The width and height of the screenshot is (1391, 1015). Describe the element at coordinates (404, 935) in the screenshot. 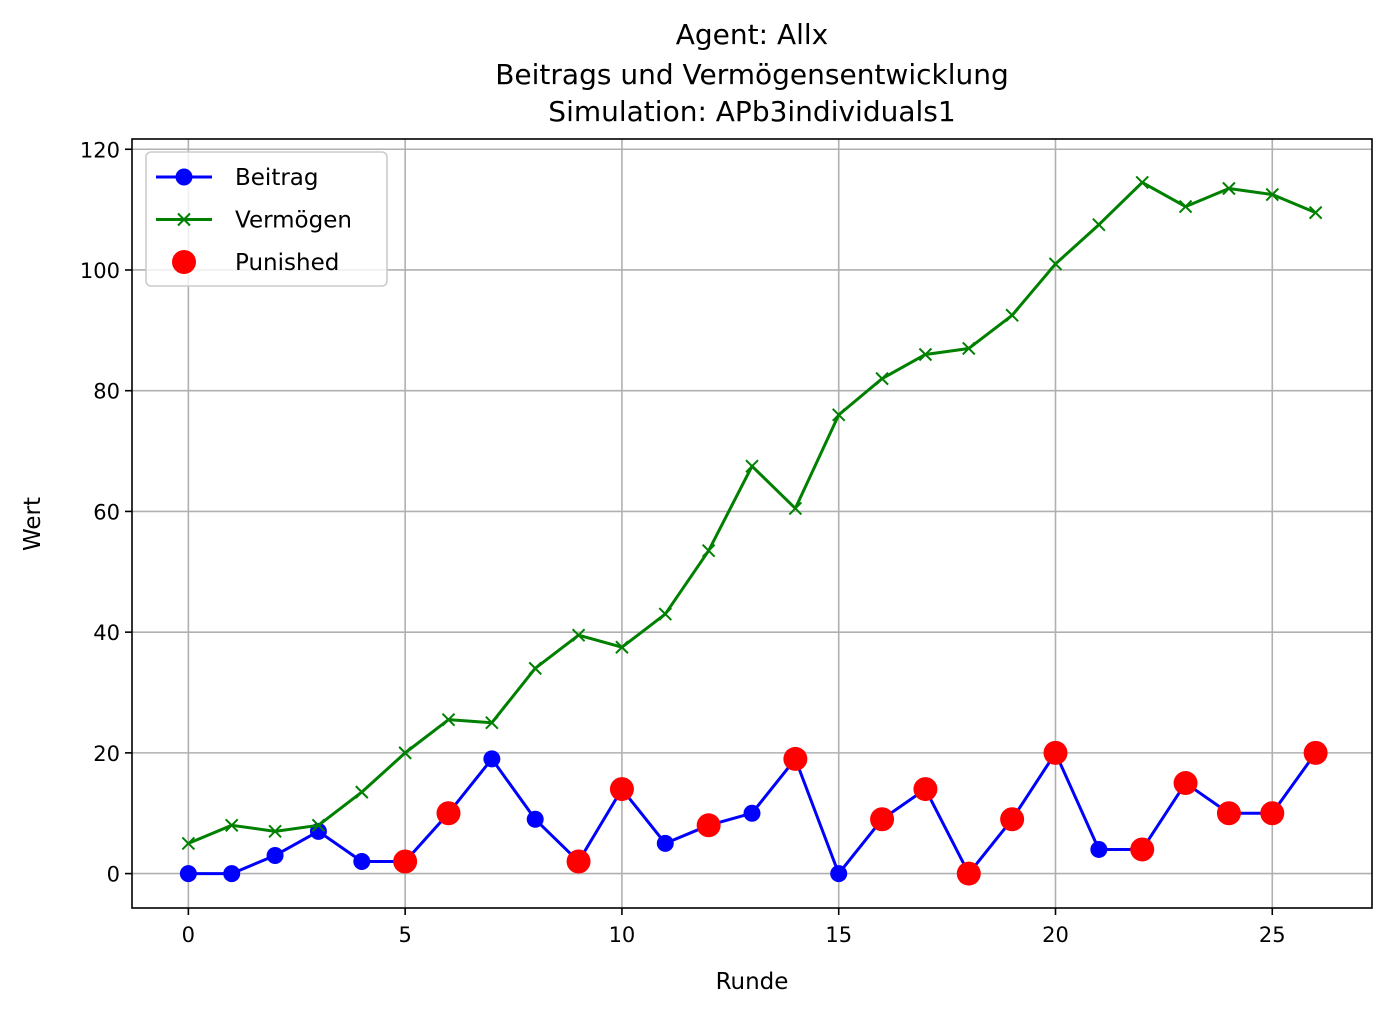

I see `x-tick-label: 5` at that location.